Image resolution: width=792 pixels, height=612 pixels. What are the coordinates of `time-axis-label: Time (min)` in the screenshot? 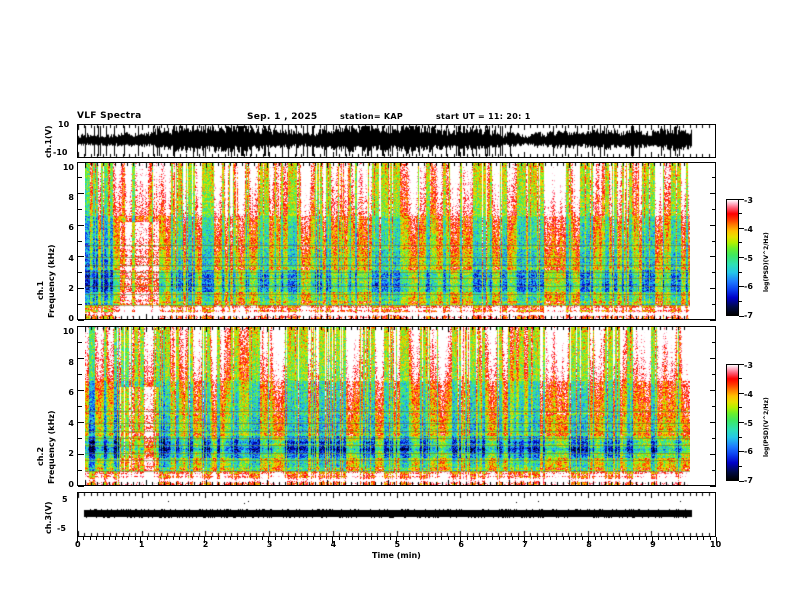 It's located at (396, 555).